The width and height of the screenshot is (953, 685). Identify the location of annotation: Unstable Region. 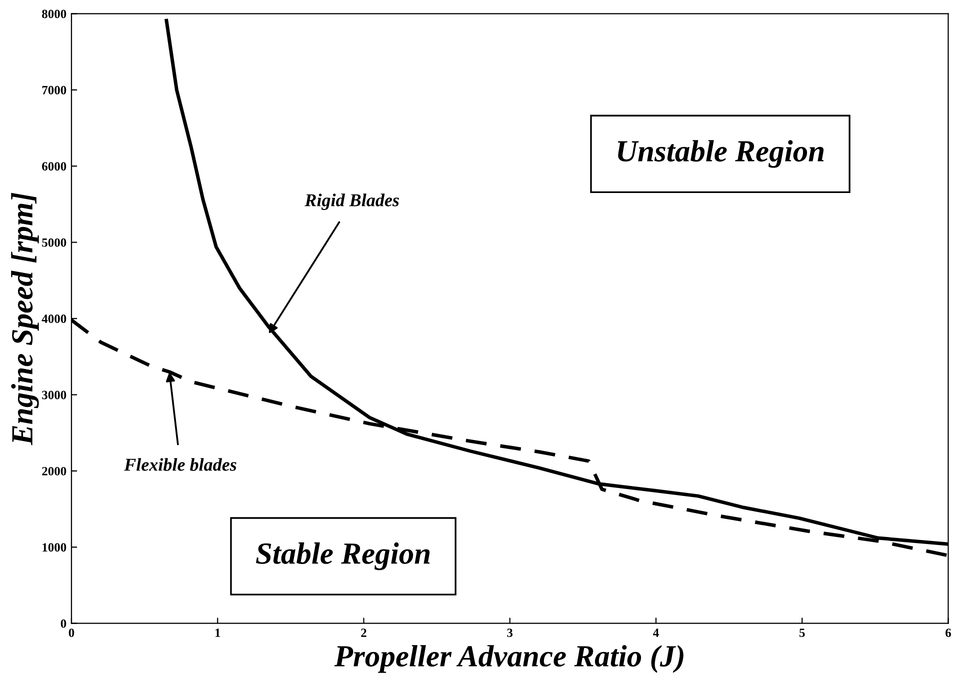
(721, 154).